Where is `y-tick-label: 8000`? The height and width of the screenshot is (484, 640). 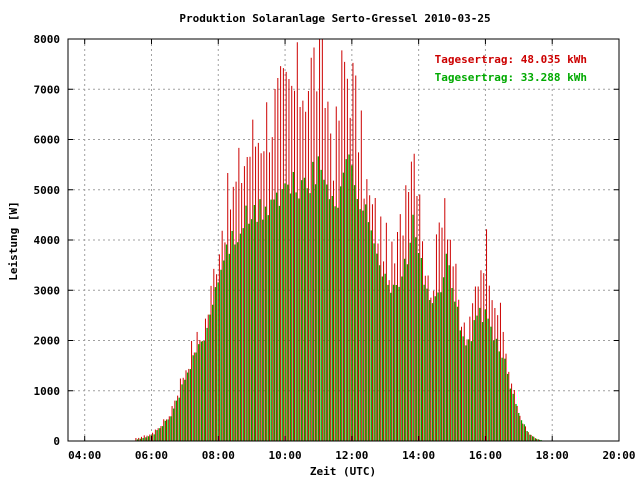
y-tick-label: 8000 is located at coordinates (47, 39).